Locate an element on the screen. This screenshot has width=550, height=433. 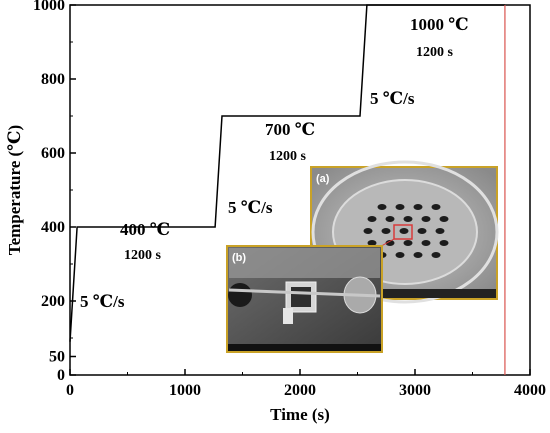
inset-b-info-bar is located at coordinates (304, 347).